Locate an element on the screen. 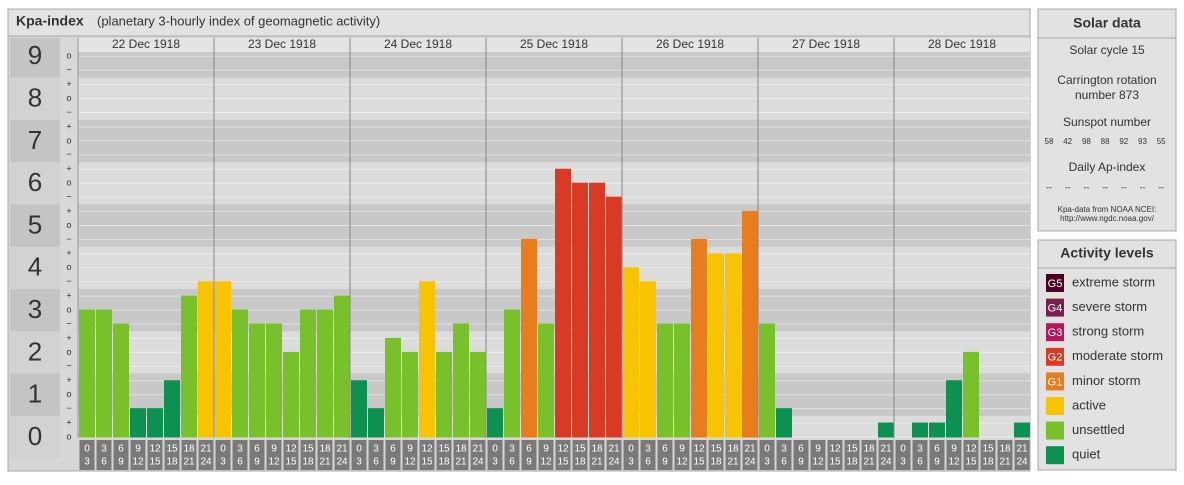 This screenshot has height=485, width=1184. chart-title: Kpa-index is located at coordinates (50, 21).